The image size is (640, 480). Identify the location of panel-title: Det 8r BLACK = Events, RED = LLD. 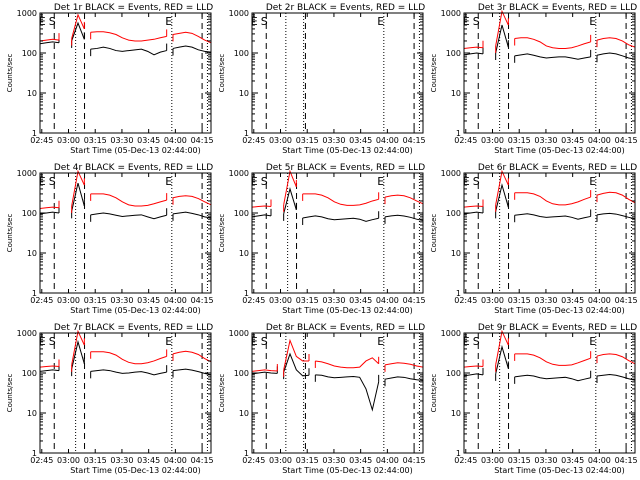
(345, 328).